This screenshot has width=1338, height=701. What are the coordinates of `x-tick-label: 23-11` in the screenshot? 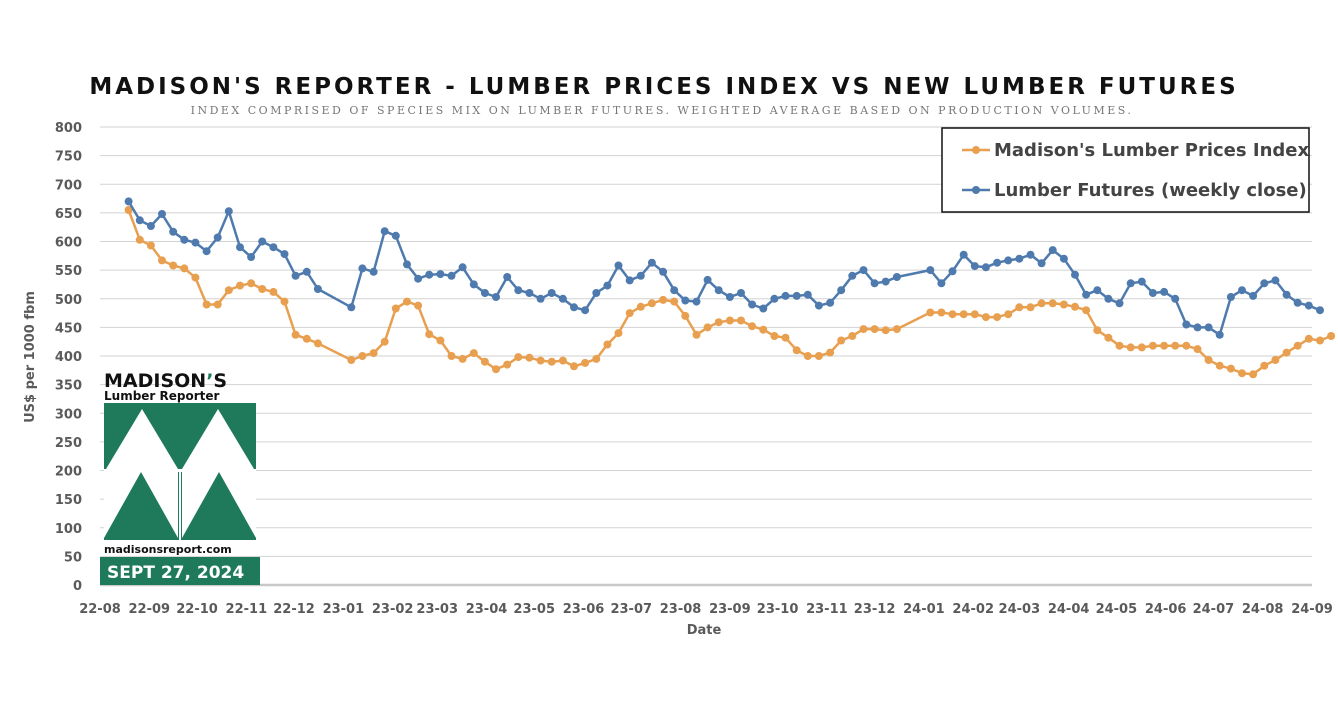 It's located at (827, 609).